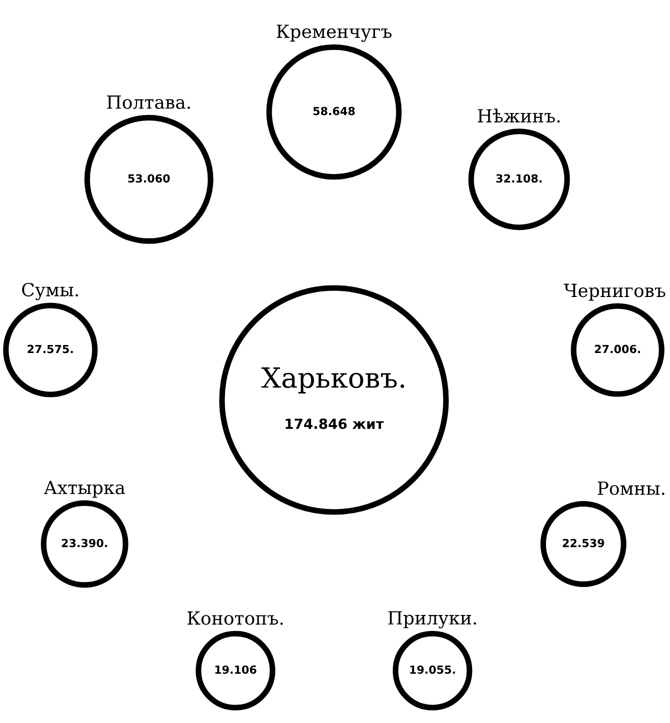 The height and width of the screenshot is (723, 670). What do you see at coordinates (235, 669) in the screenshot?
I see `data-label: 19.106` at bounding box center [235, 669].